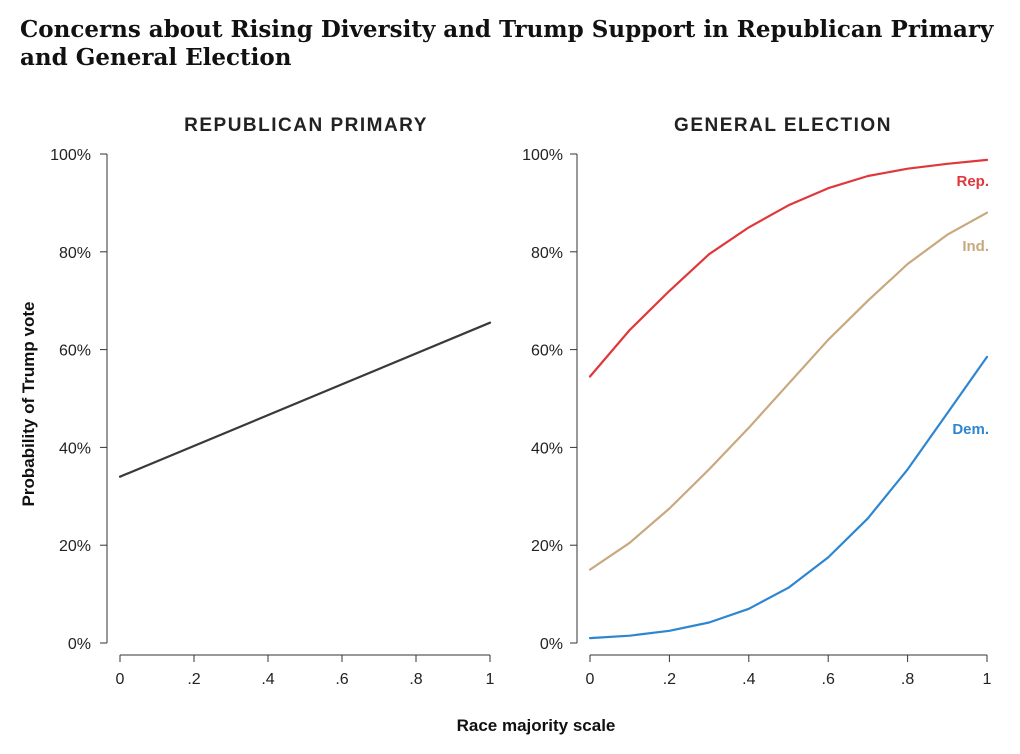 This screenshot has width=1020, height=754. I want to click on panel-2-series-rep-label: Rep., so click(972, 181).